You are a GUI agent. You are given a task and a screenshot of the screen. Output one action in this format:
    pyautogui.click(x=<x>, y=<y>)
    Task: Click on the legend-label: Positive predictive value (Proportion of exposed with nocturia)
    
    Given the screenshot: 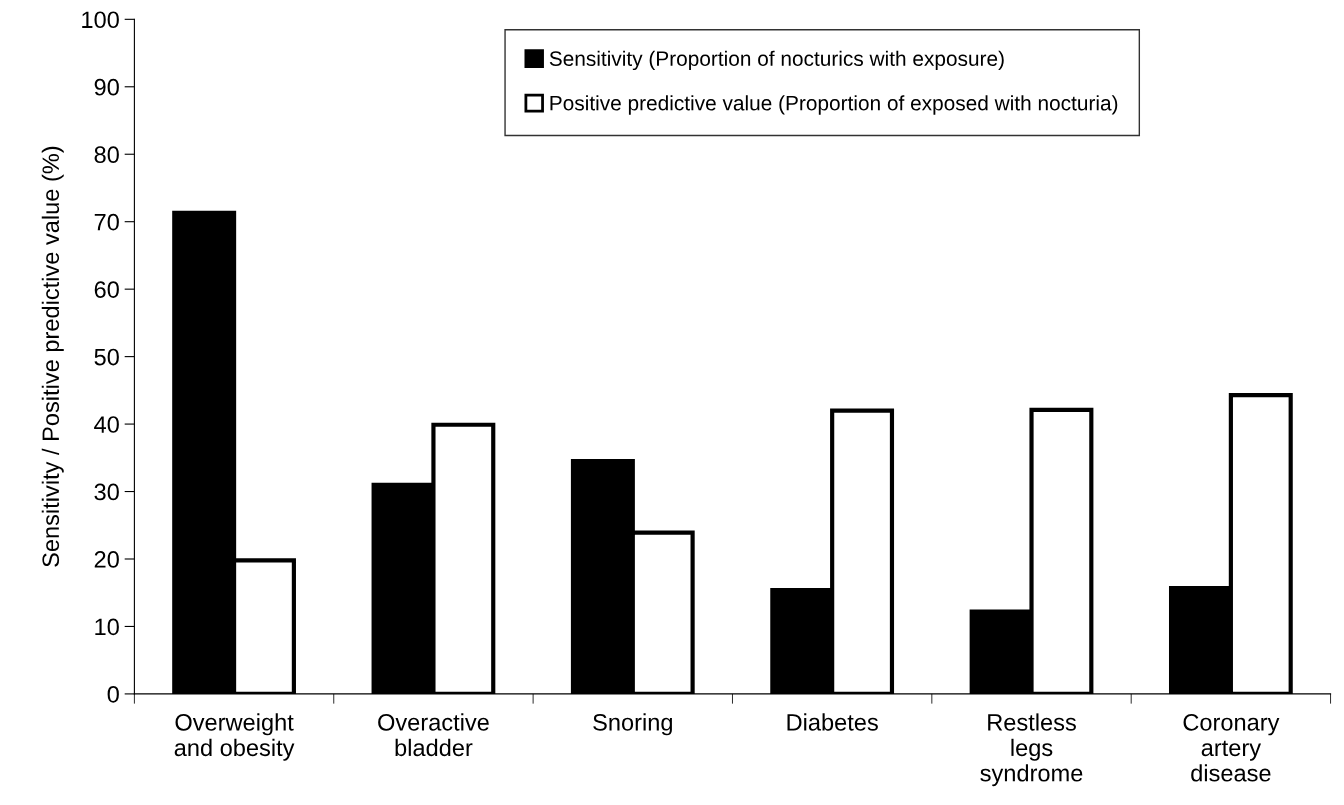 What is the action you would take?
    pyautogui.click(x=834, y=105)
    